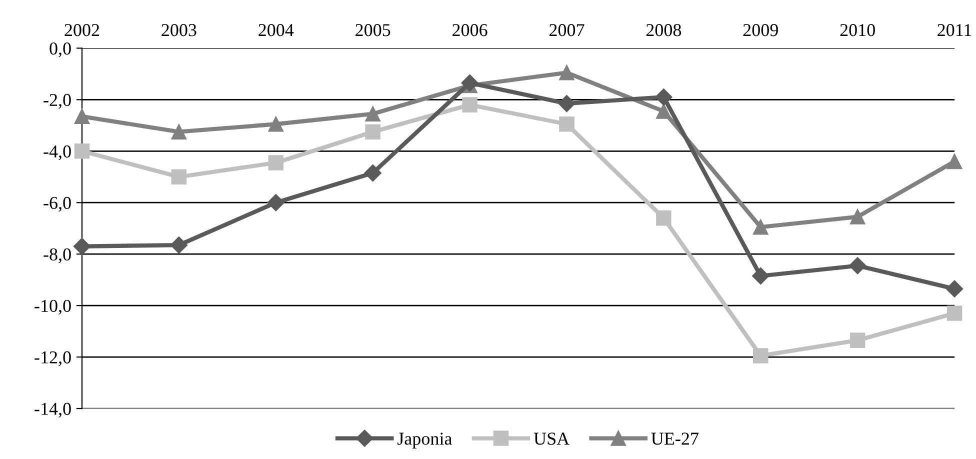  I want to click on x-tick-label: 2002, so click(82, 30).